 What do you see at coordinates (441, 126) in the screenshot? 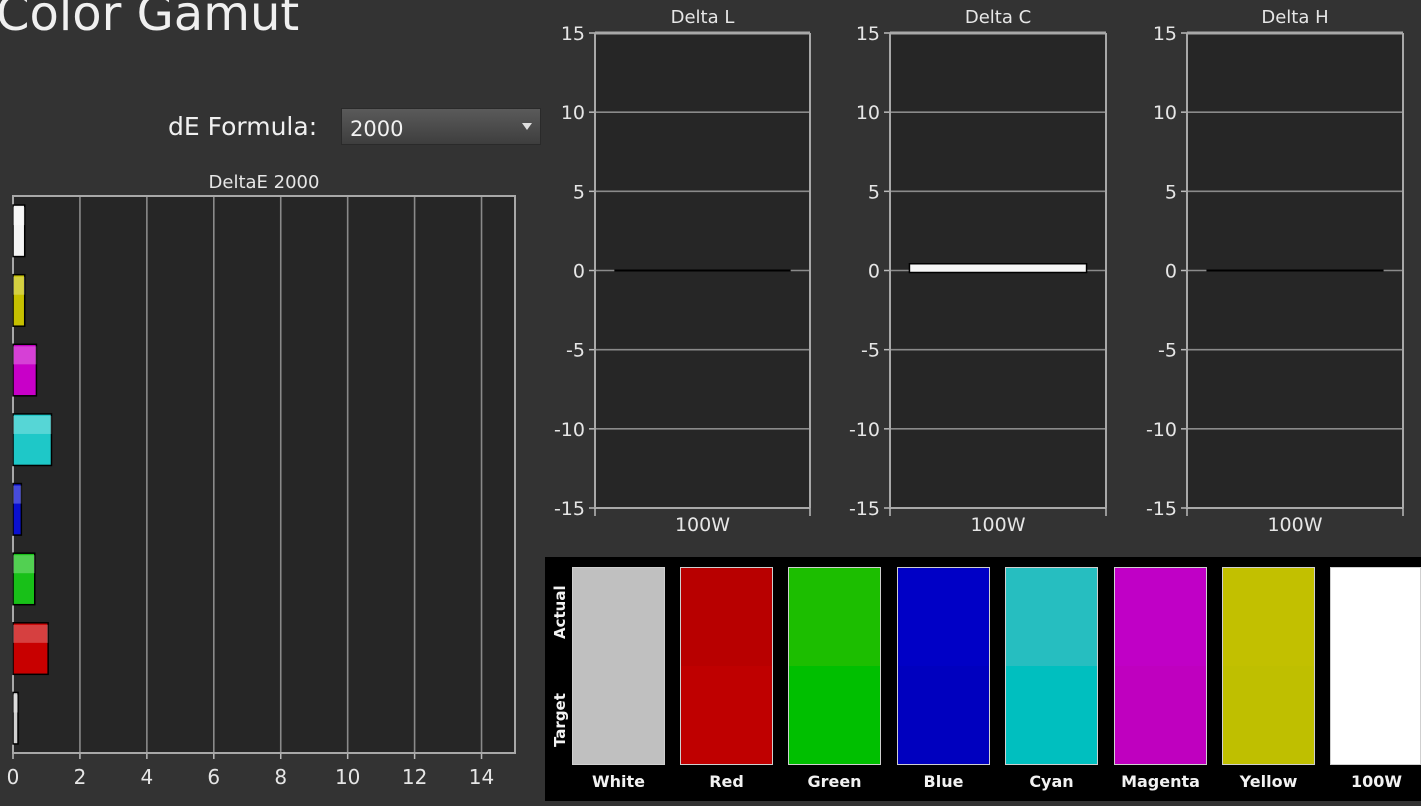
I see `de-formula-dropdown: 2000` at bounding box center [441, 126].